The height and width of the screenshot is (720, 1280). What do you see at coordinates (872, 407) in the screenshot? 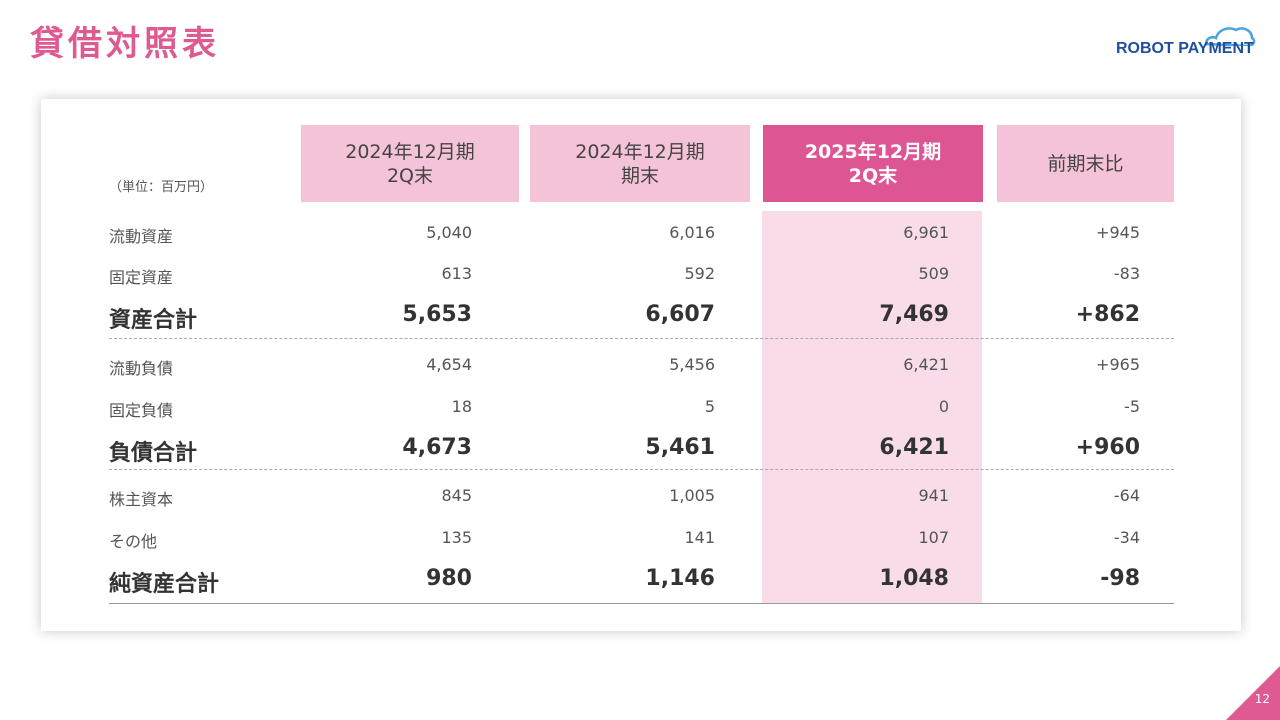
I see `current-period-highlight` at bounding box center [872, 407].